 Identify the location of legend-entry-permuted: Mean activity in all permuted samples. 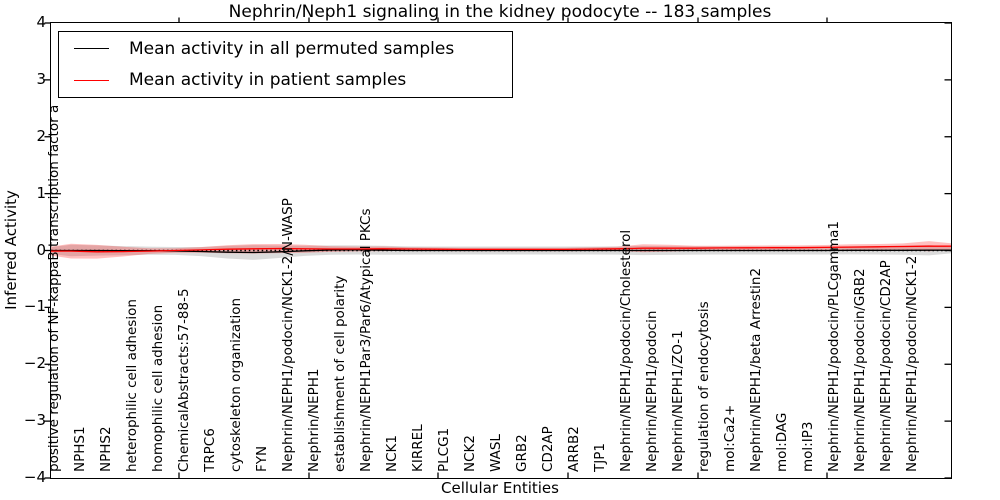
(285, 49).